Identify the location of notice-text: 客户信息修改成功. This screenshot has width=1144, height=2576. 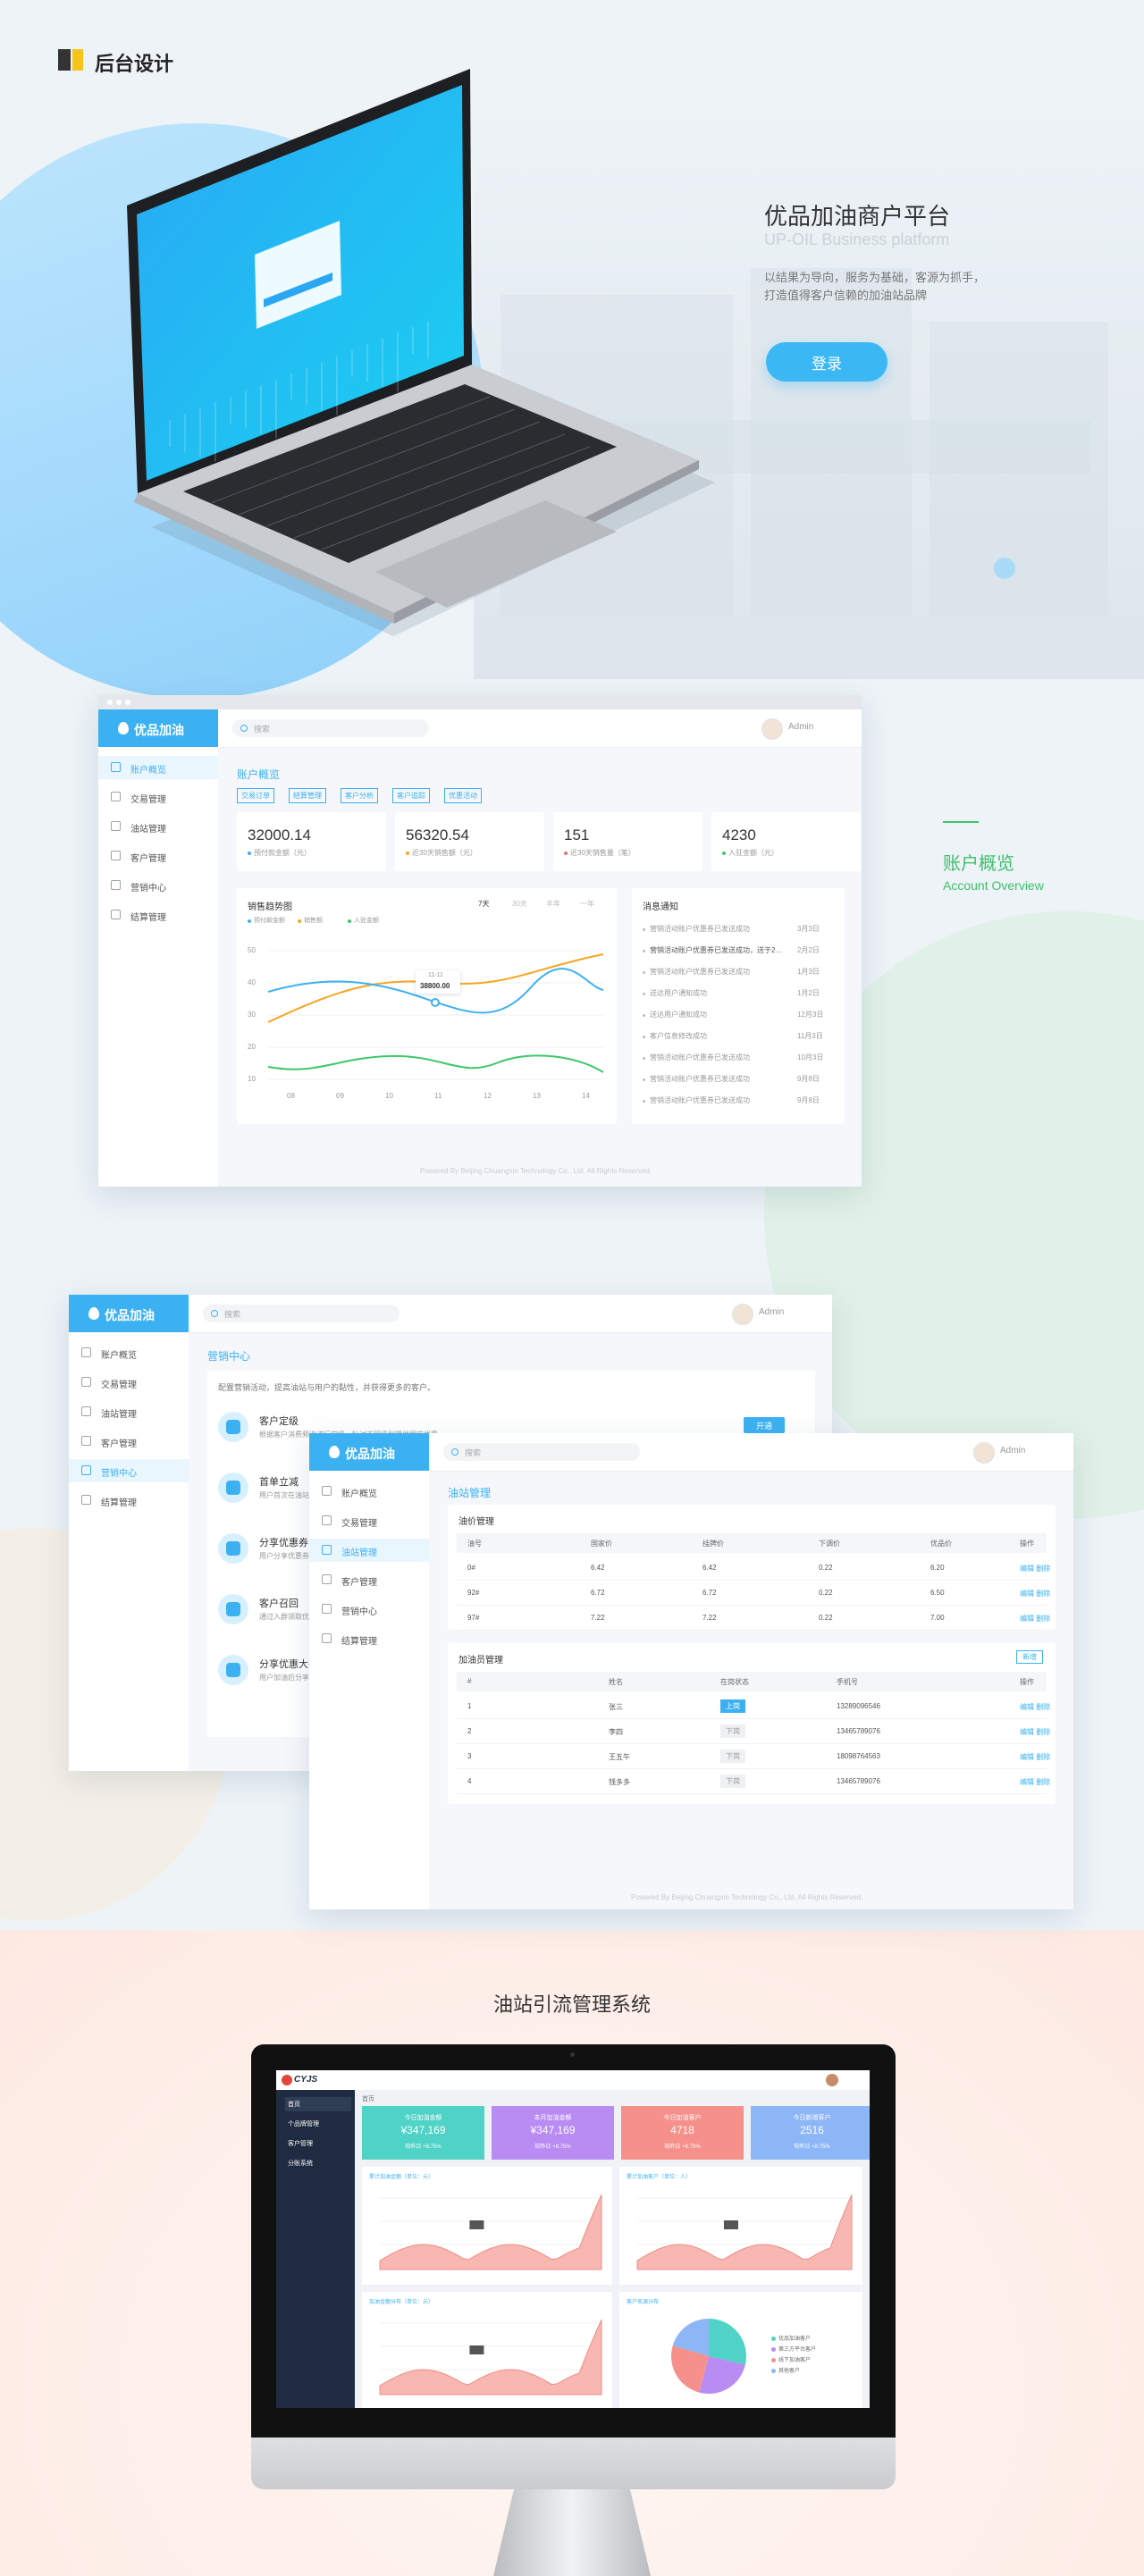
(679, 1036).